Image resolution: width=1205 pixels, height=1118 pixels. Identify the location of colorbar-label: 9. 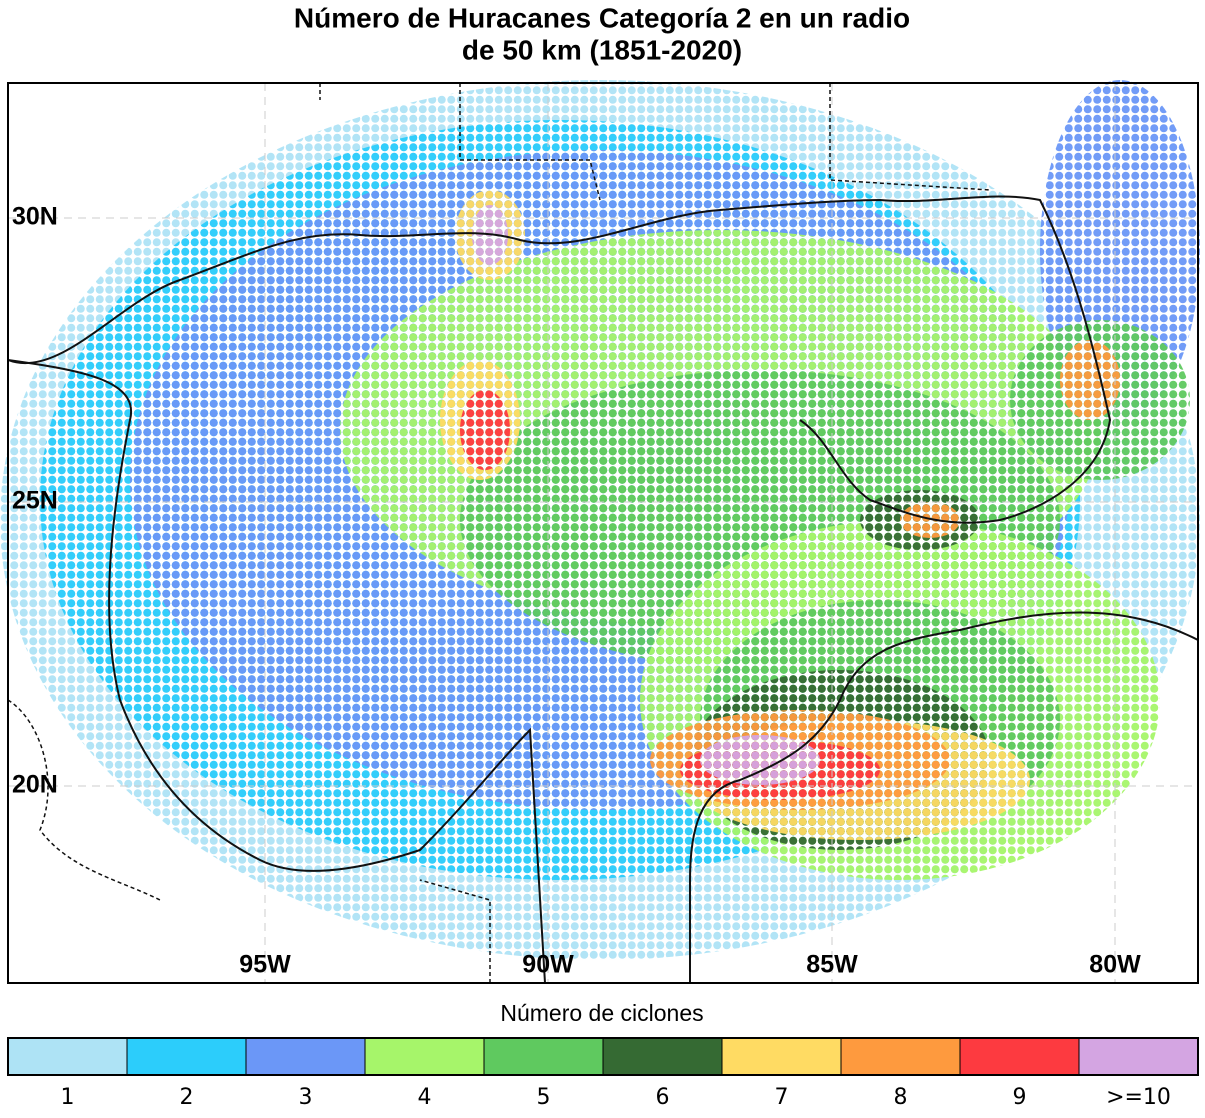
(1020, 1097).